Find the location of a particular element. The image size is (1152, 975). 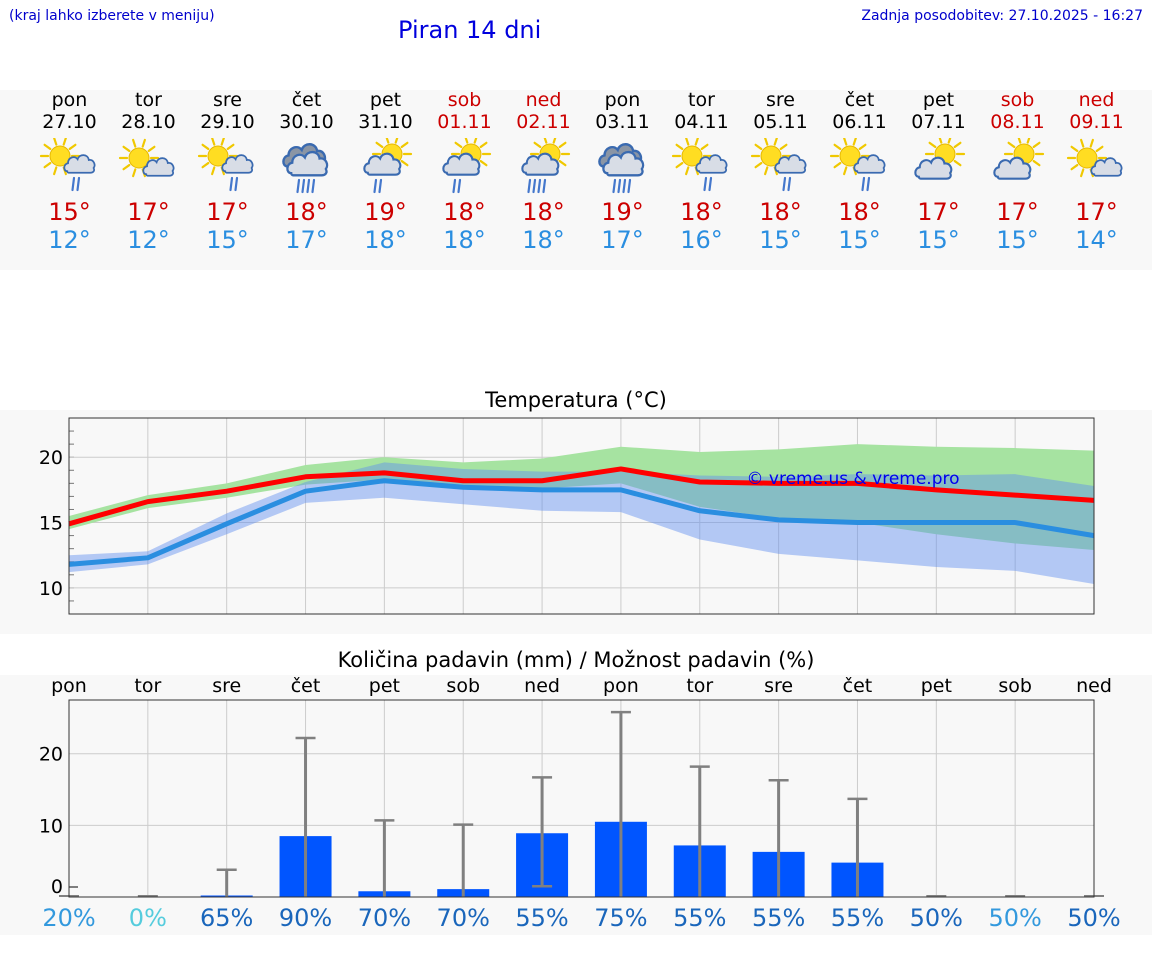

day-name: sre is located at coordinates (780, 100).